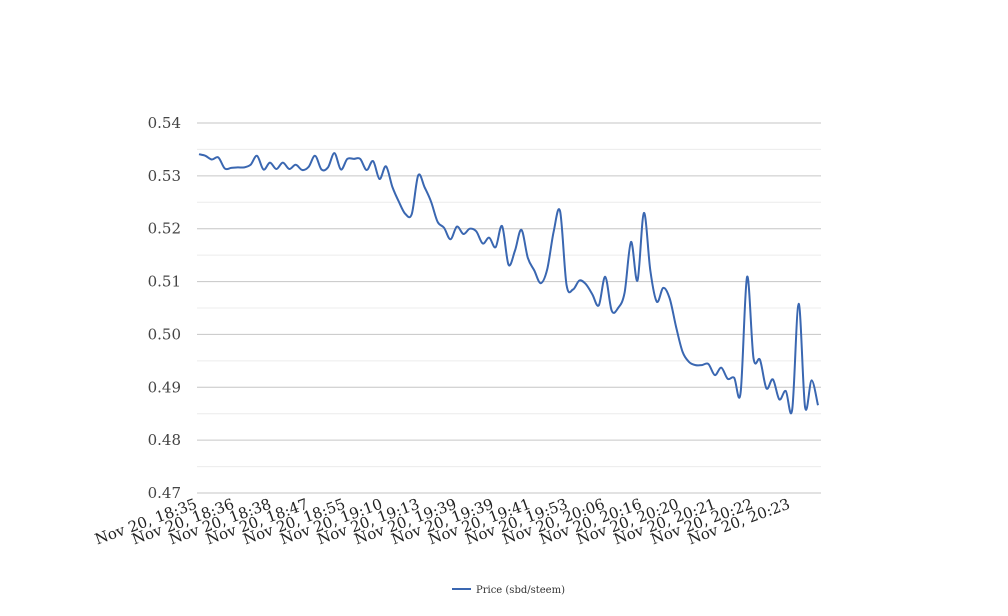  I want to click on y-axis-tick-labels: 0.47 0.48 0.49 0.50 0.51 0.52 0.53 0.54, so click(164, 308).